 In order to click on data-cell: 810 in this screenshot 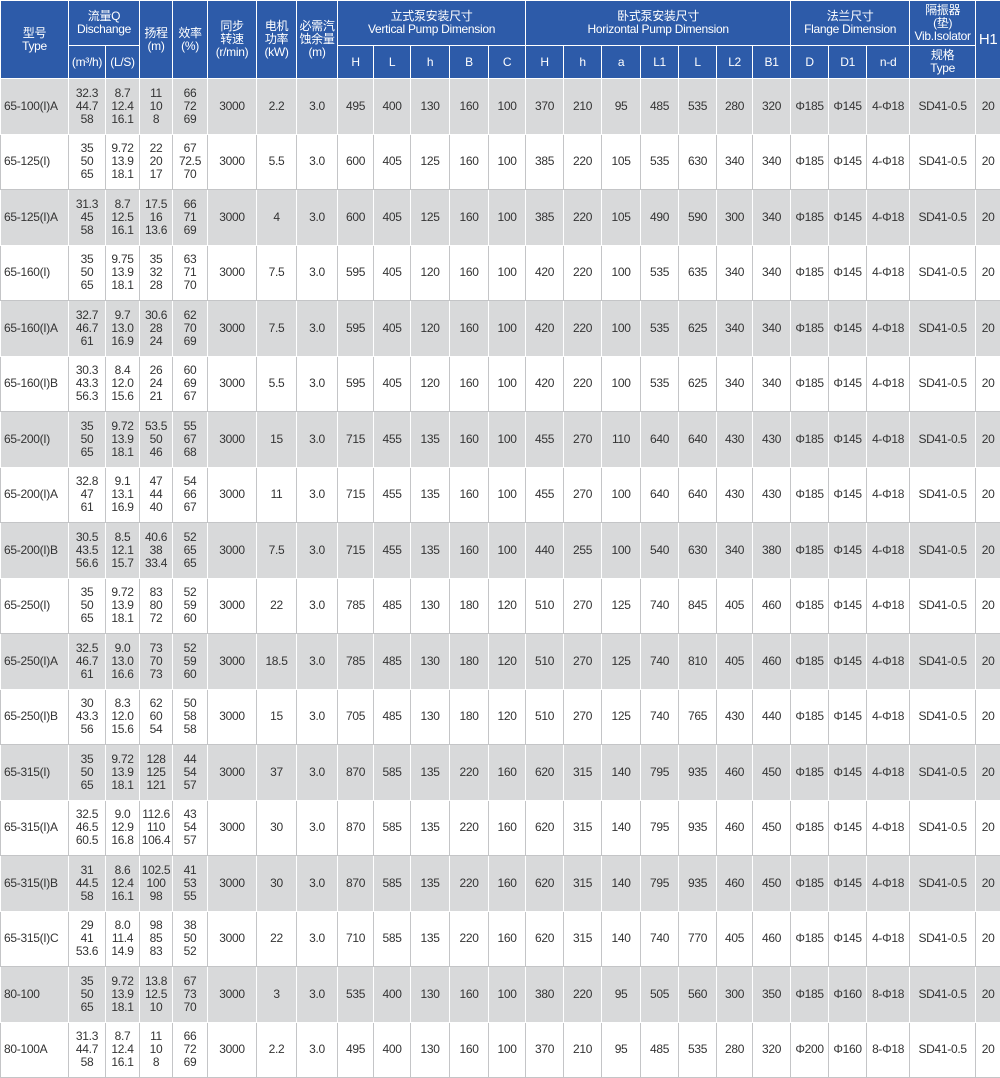, I will do `click(698, 662)`.